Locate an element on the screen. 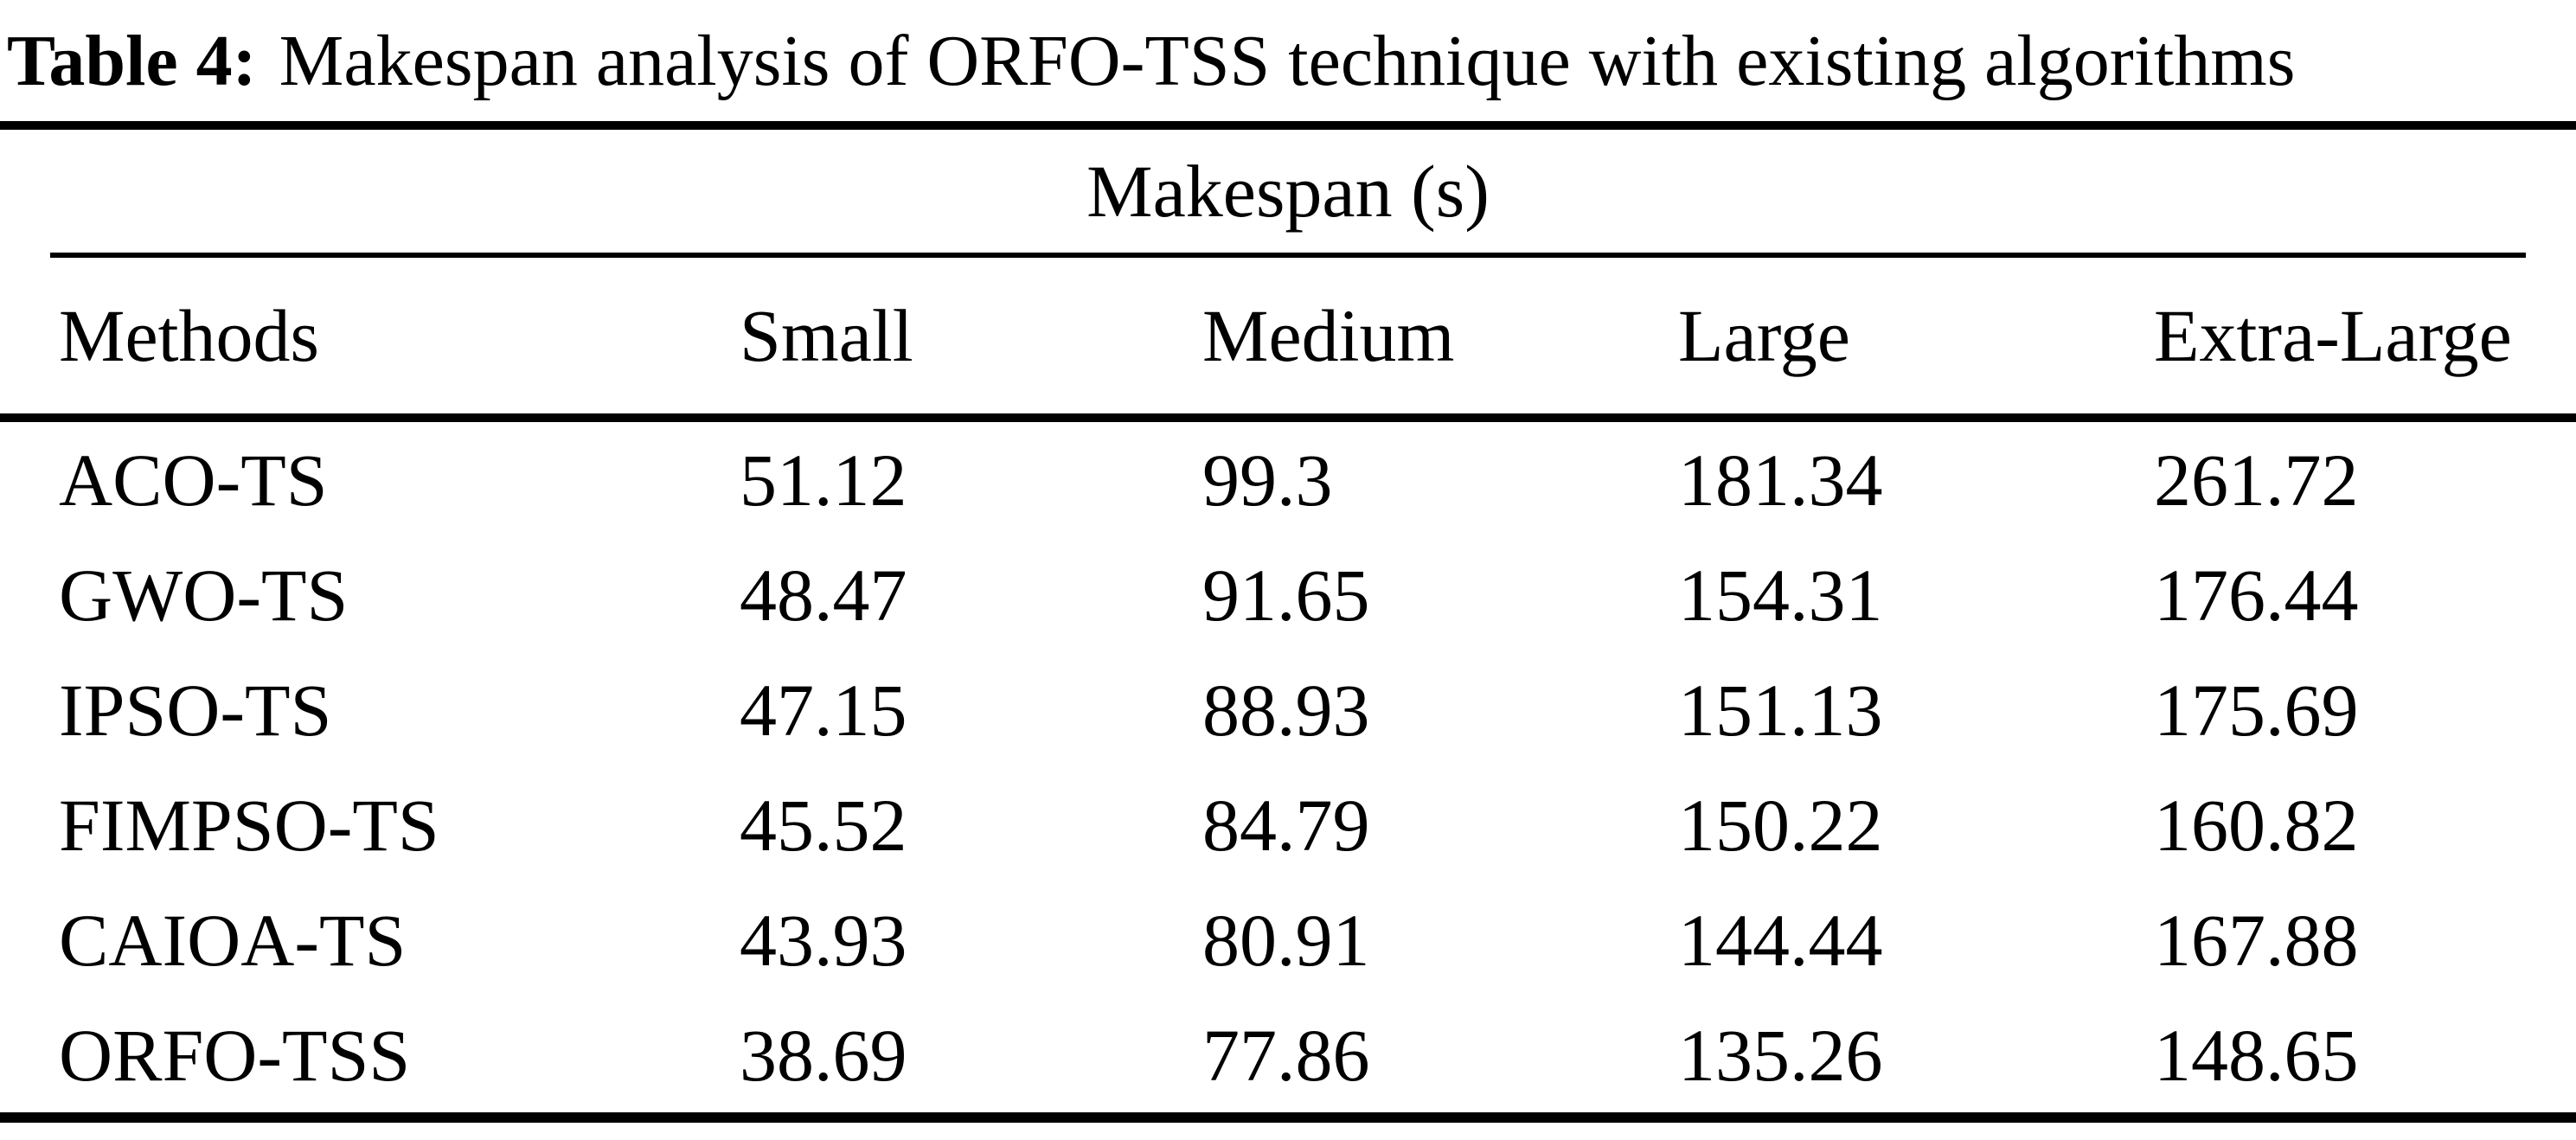 The width and height of the screenshot is (2576, 1140). value-cell: 80.91 is located at coordinates (1286, 940).